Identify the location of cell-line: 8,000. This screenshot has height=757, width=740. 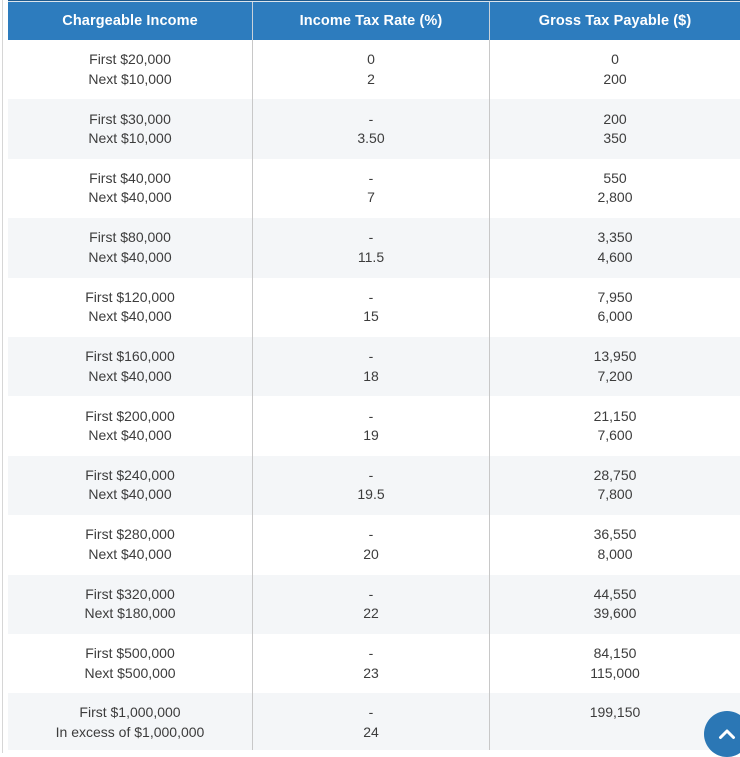
(615, 553).